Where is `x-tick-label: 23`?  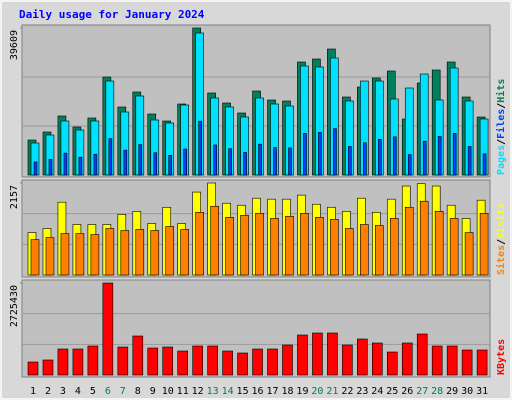
x-tick-label: 23 is located at coordinates (362, 391).